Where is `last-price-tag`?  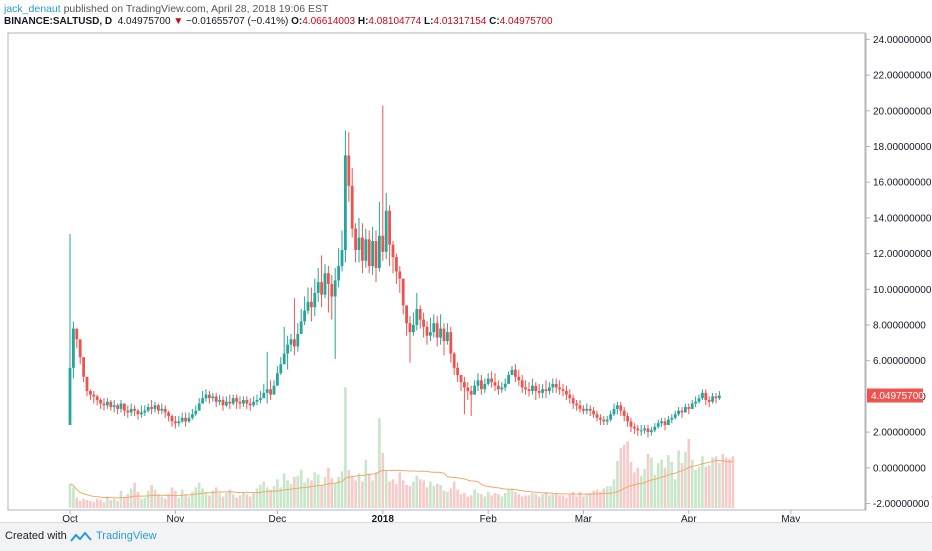 last-price-tag is located at coordinates (895, 395).